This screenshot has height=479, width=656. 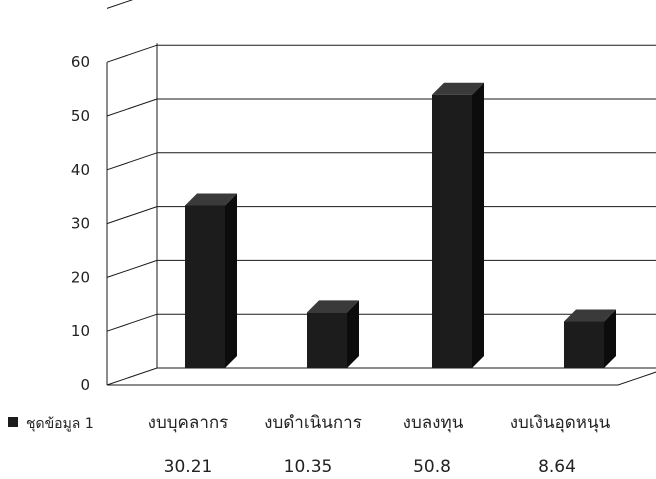 I want to click on legend-swatch, so click(x=13, y=422).